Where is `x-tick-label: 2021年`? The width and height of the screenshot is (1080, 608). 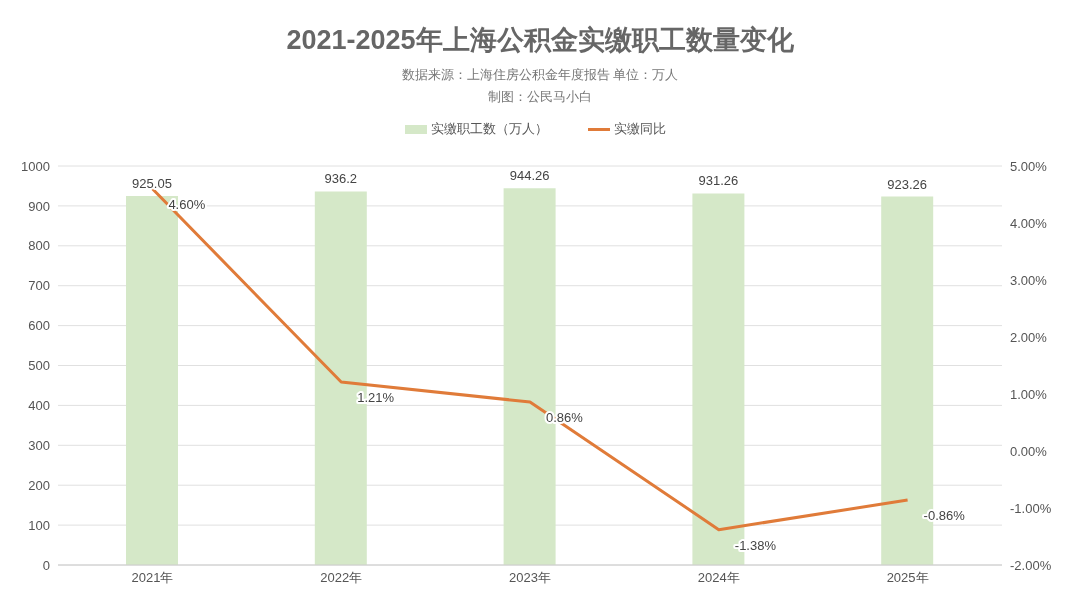
x-tick-label: 2021年 is located at coordinates (152, 578).